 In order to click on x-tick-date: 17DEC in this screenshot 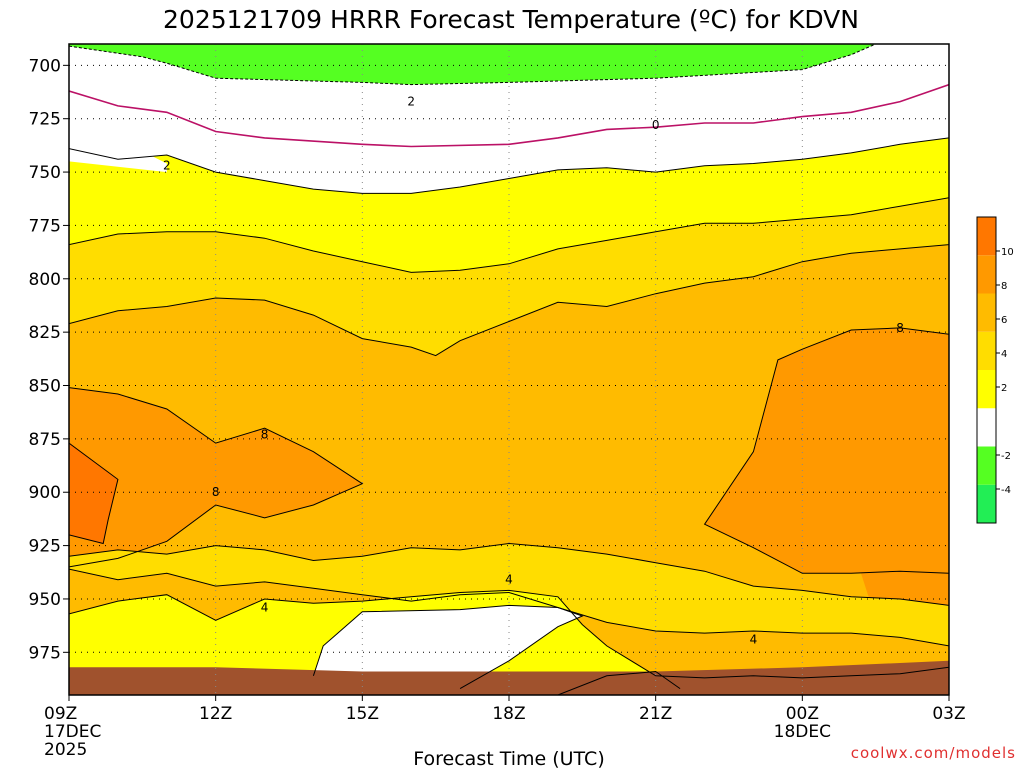, I will do `click(72, 732)`.